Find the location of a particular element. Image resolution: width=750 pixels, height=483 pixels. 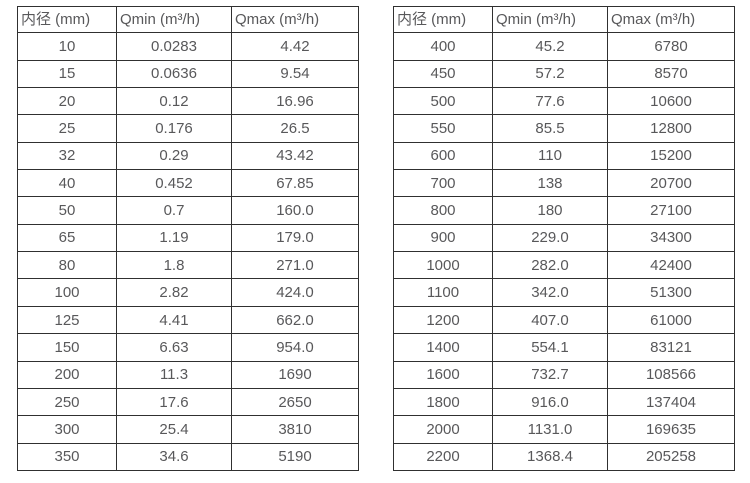

table-cell: 6780 is located at coordinates (671, 46).